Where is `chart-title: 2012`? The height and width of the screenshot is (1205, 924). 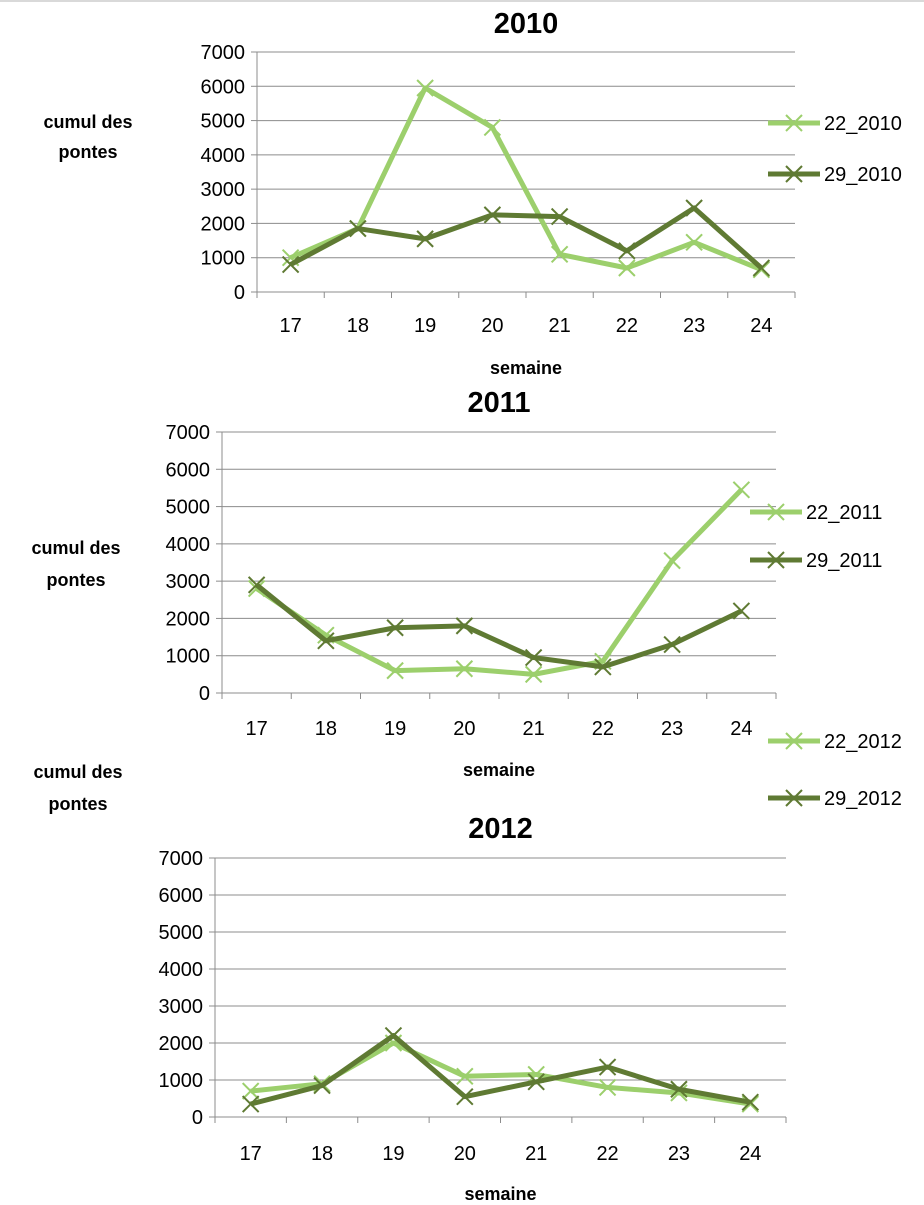 chart-title: 2012 is located at coordinates (500, 829).